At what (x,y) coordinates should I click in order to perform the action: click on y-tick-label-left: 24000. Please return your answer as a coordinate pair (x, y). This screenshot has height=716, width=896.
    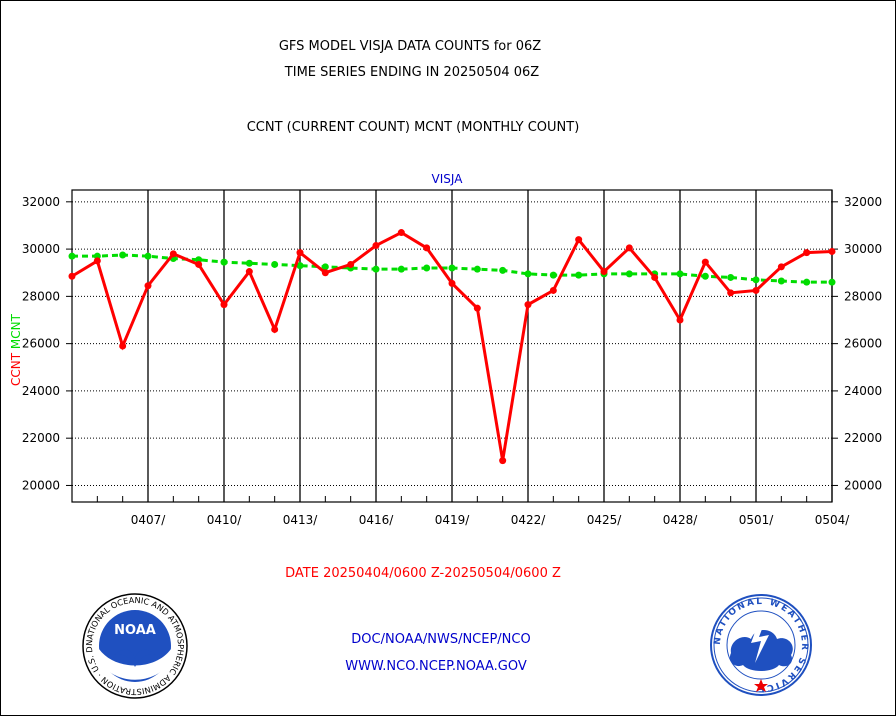
    Looking at the image, I should click on (41, 391).